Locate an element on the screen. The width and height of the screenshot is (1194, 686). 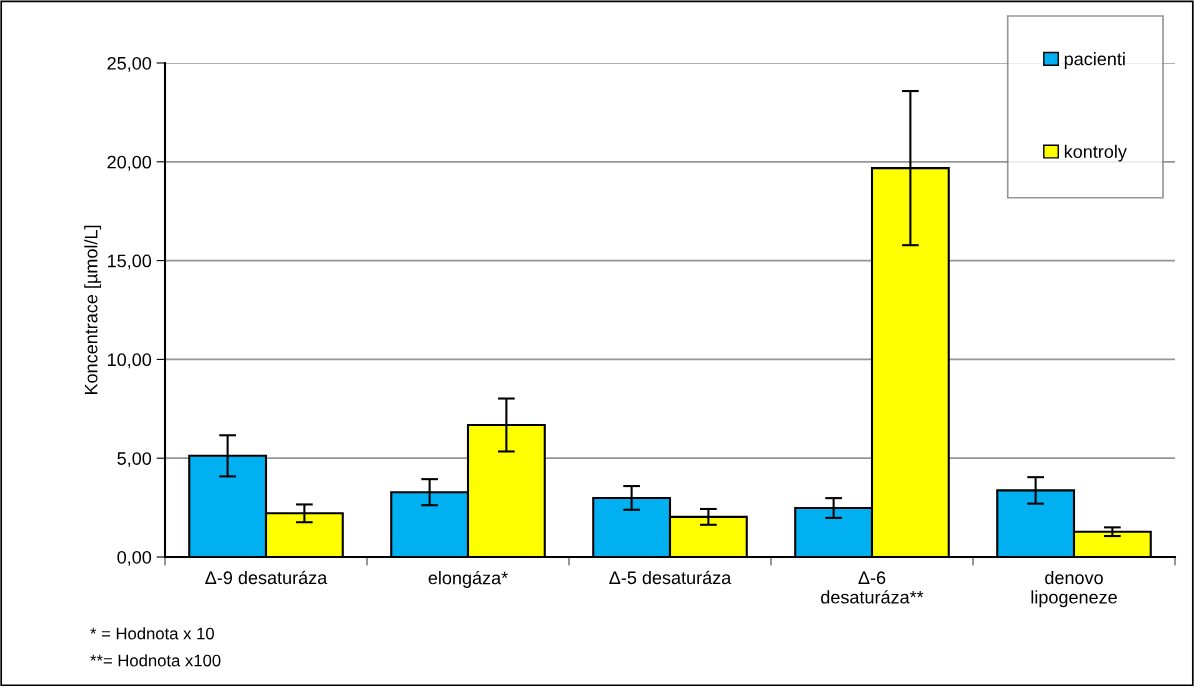
text: **= Hodnota x100 is located at coordinates (155, 660).